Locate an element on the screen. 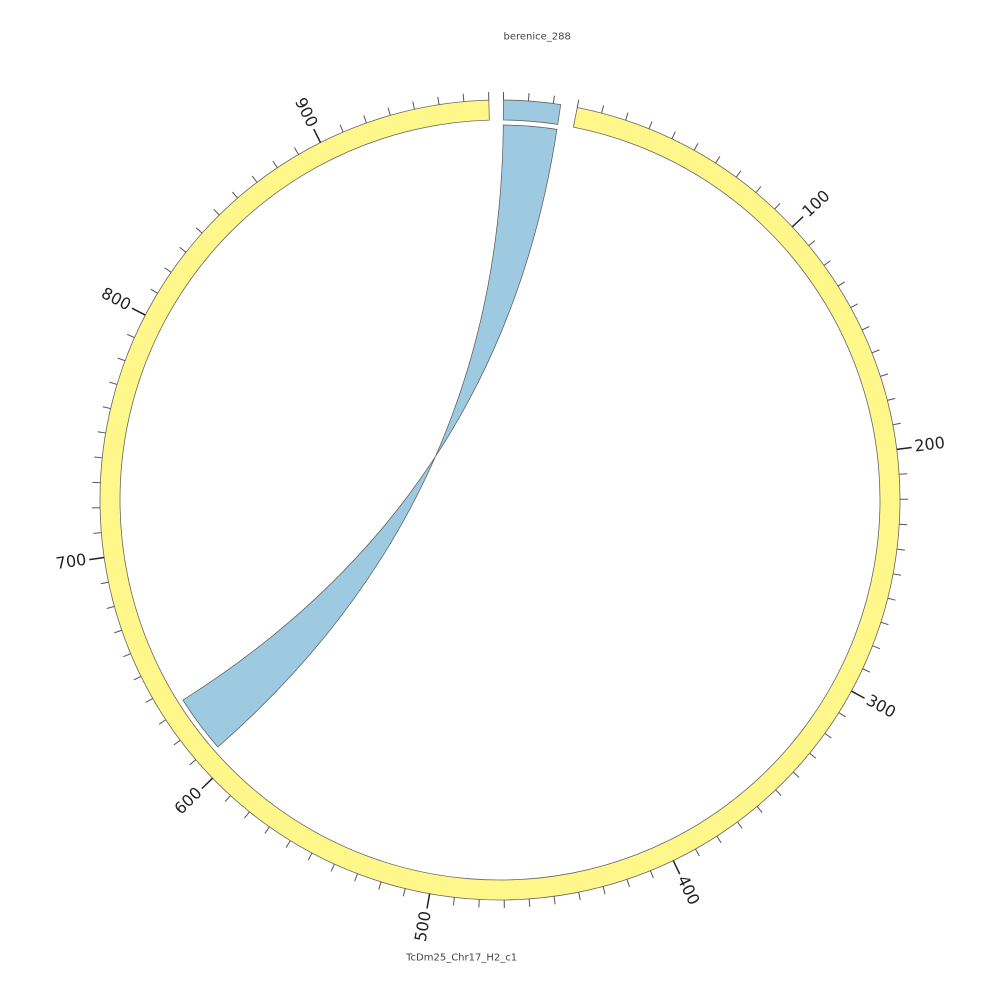 This screenshot has width=1000, height=1004. tick-label: 200 is located at coordinates (929, 444).